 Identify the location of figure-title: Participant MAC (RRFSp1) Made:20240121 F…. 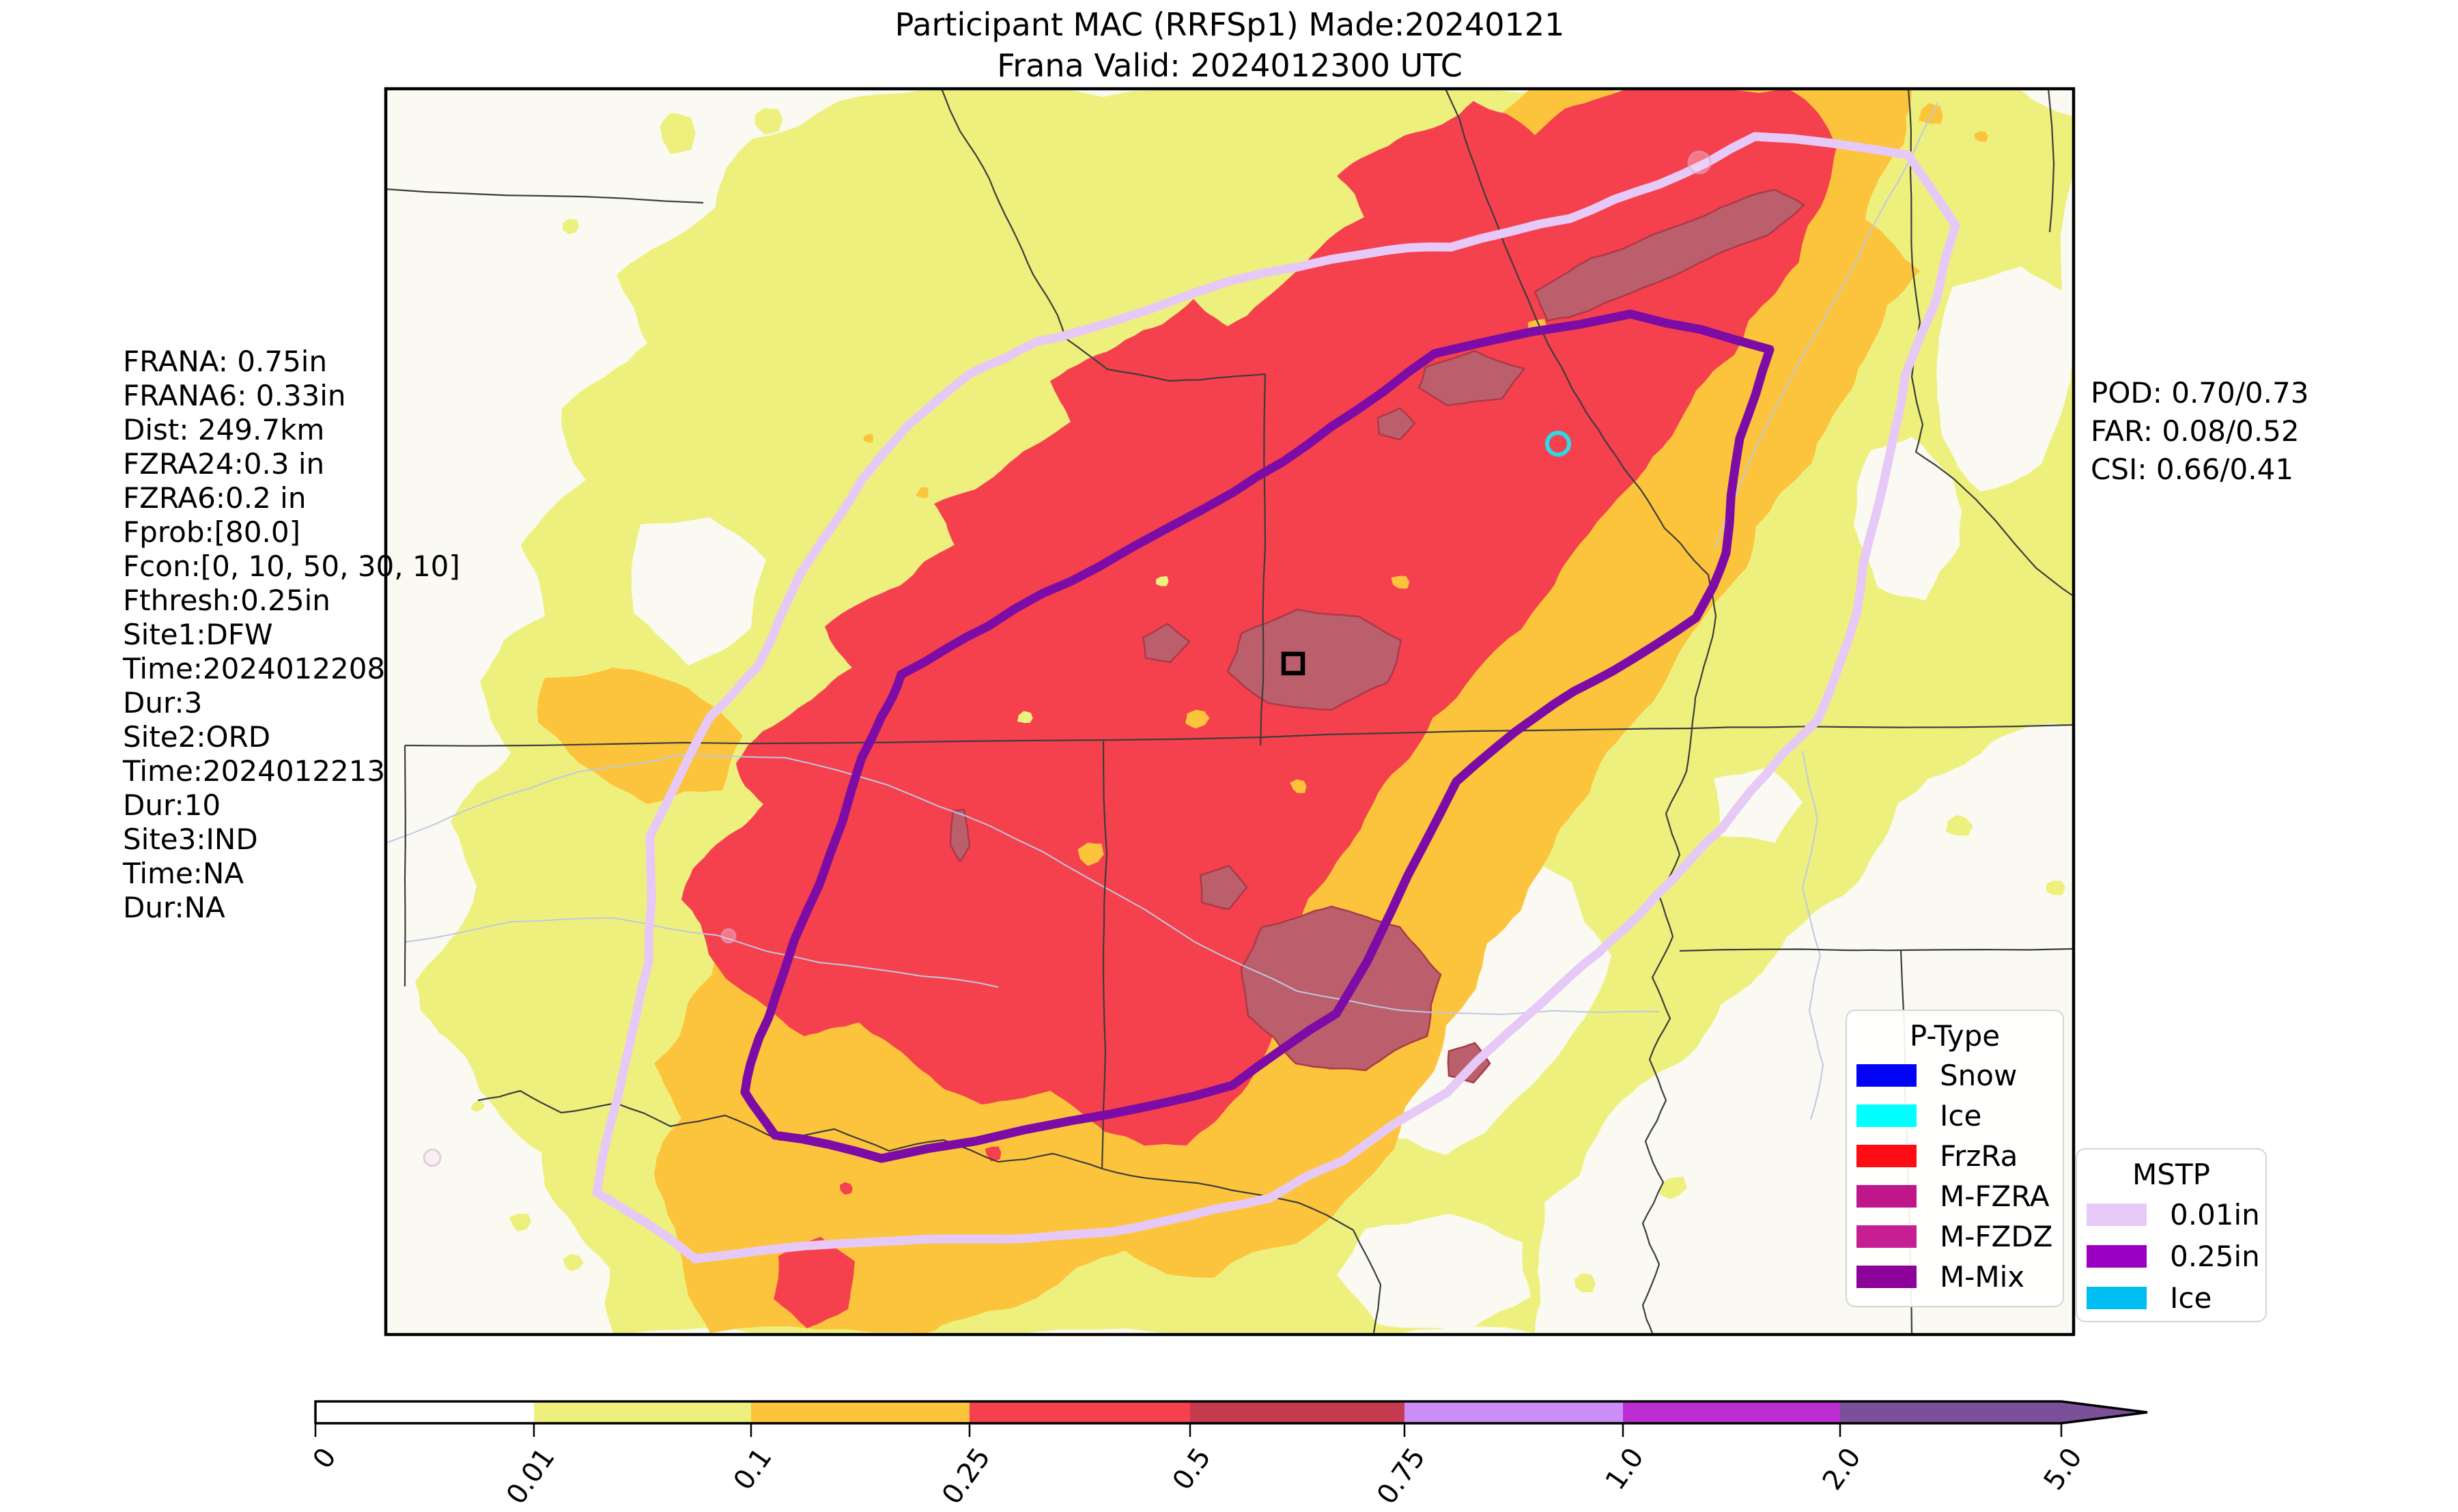
(1230, 45).